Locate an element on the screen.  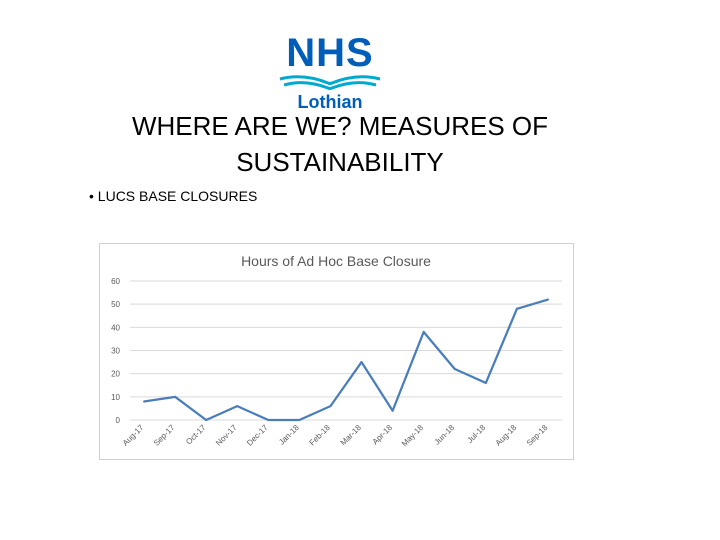
x-tick-label: Nov-17 is located at coordinates (226, 435).